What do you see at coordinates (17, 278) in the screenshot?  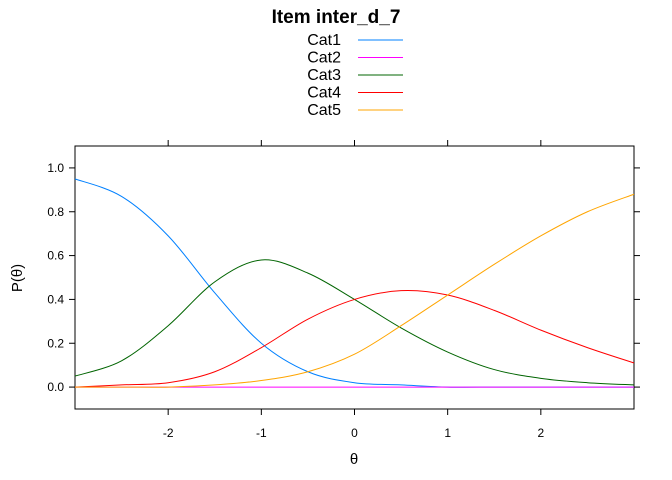 I see `y-axis-title: P(θ)` at bounding box center [17, 278].